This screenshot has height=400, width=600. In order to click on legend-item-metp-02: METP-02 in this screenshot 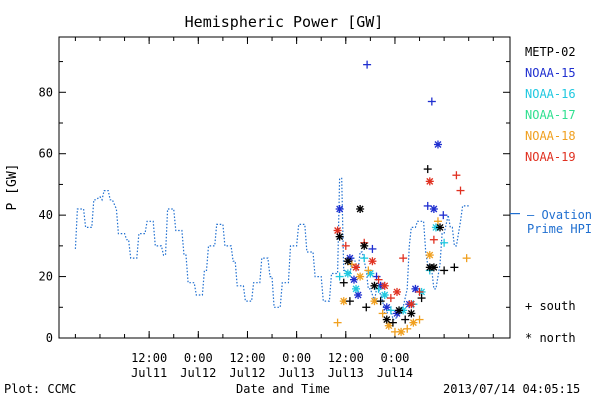, I will do `click(550, 52)`.